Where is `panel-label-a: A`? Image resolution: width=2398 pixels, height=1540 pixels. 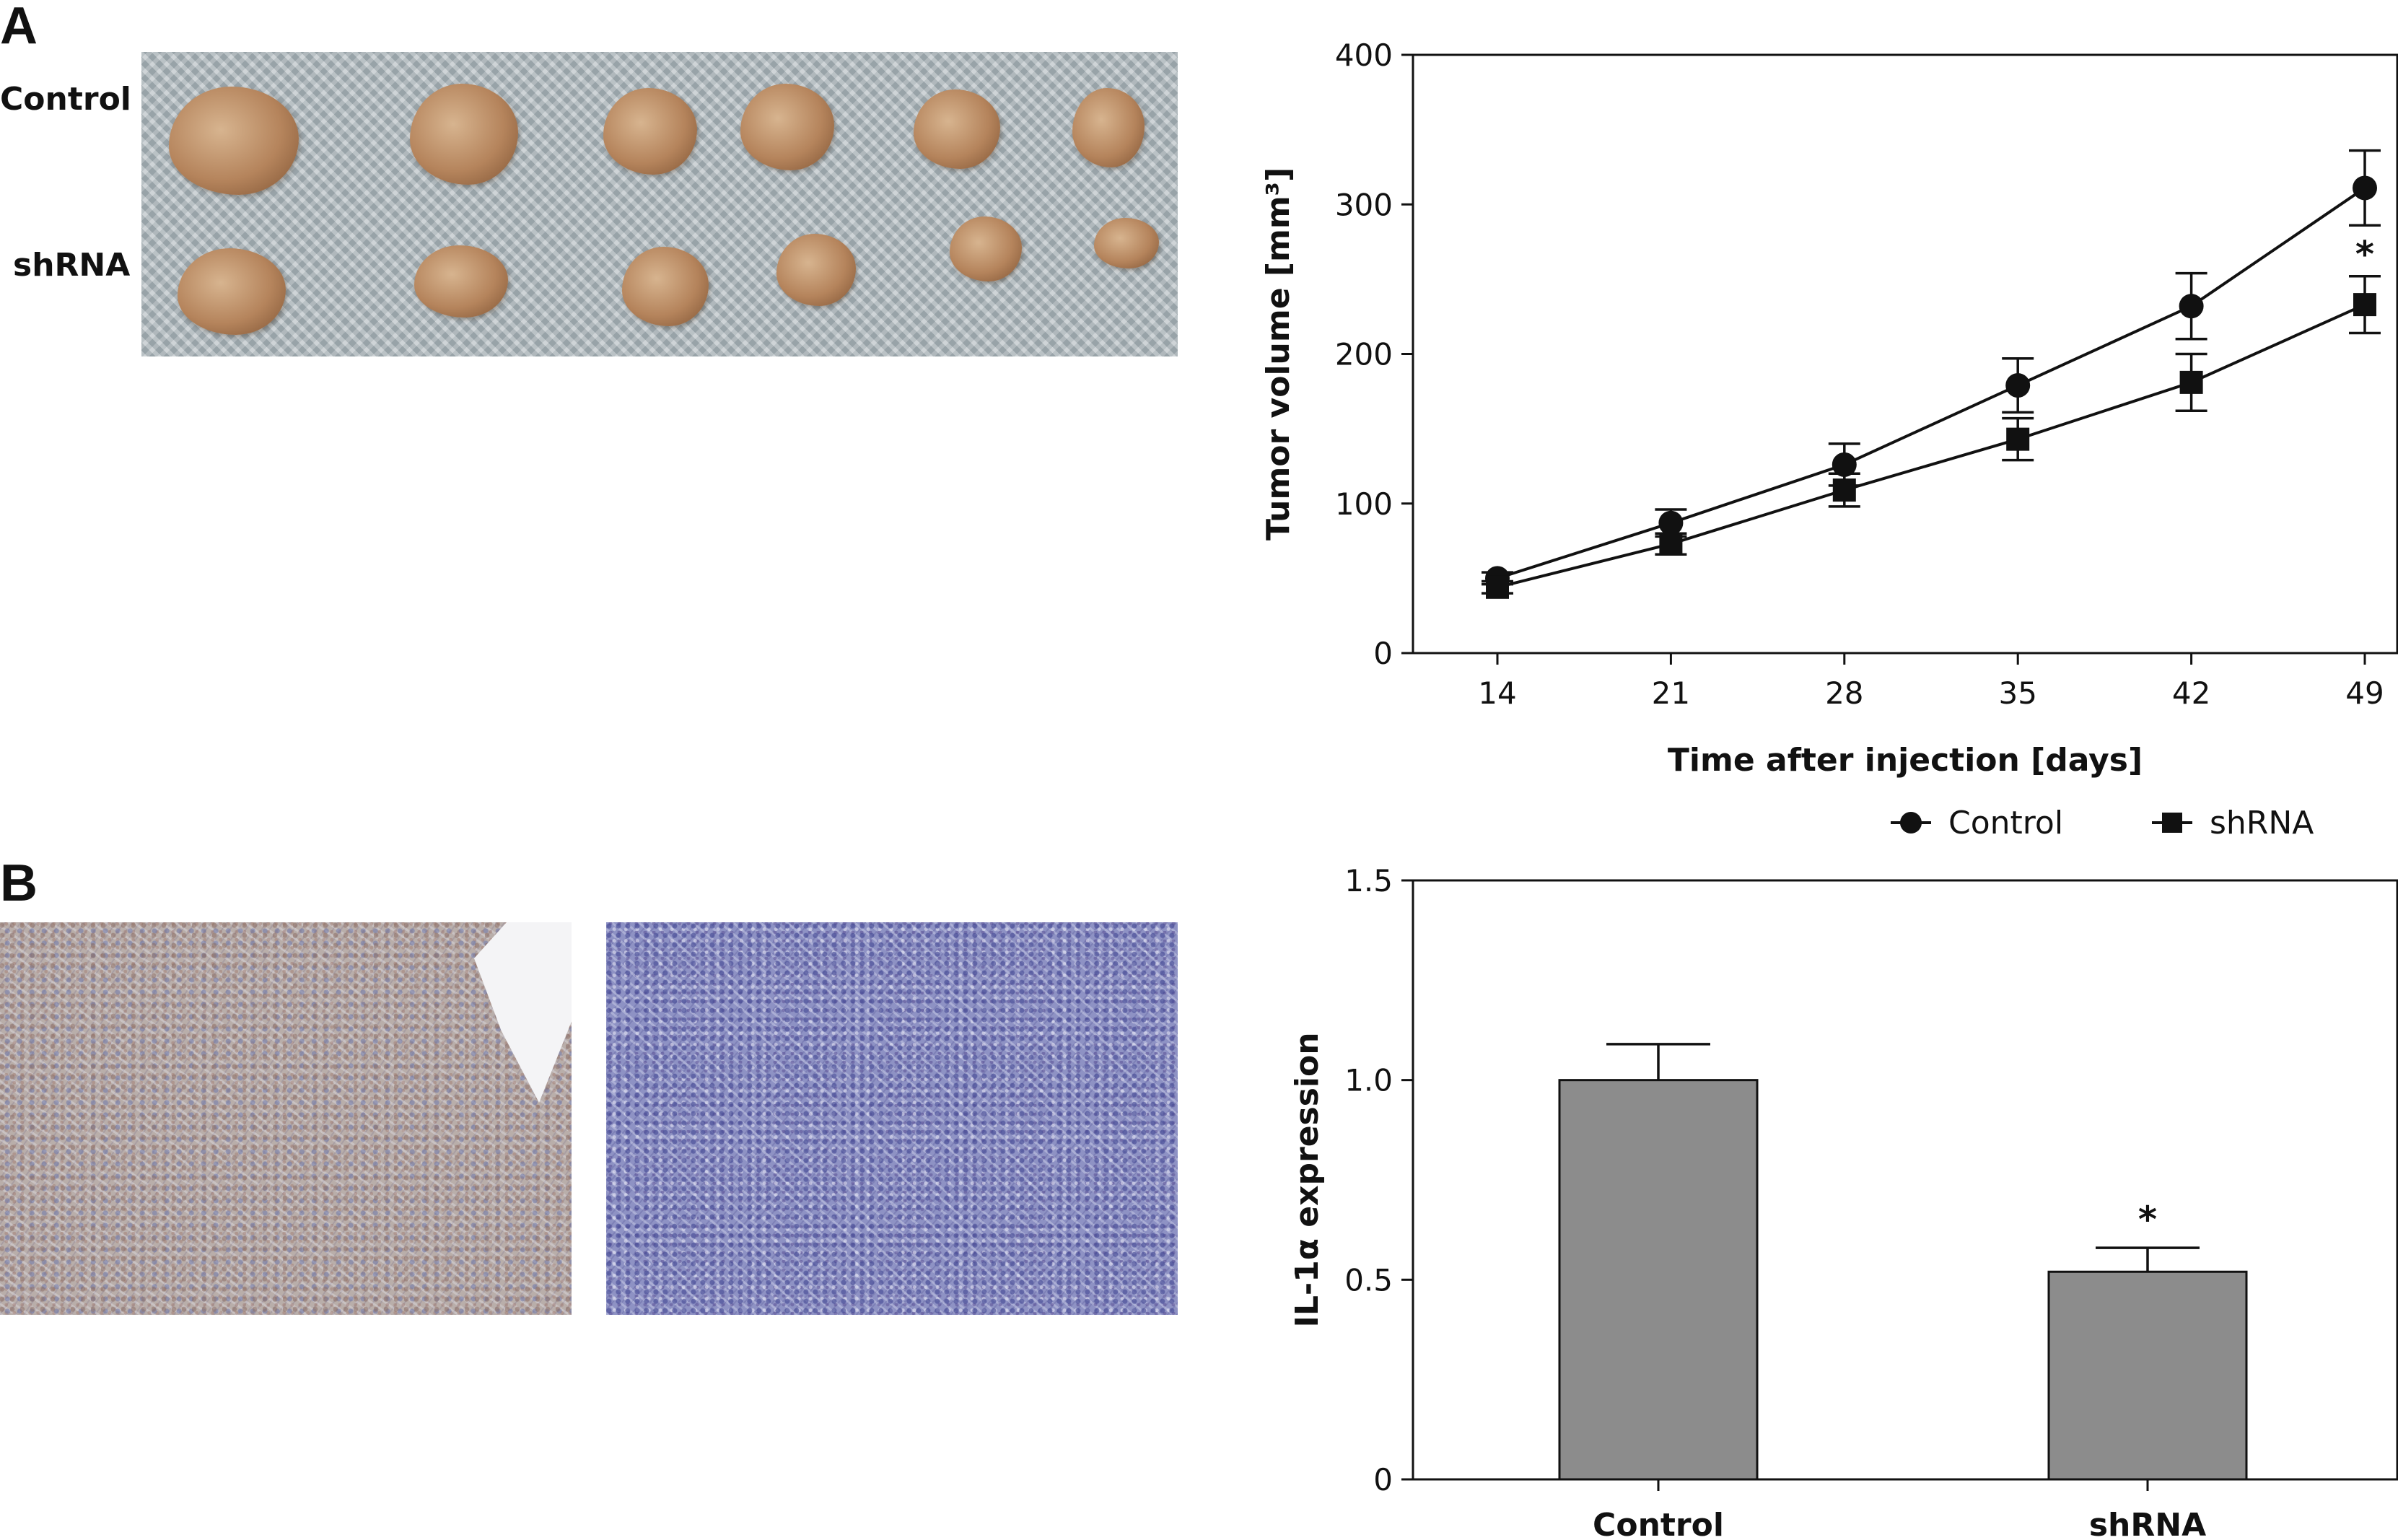 panel-label-a: A is located at coordinates (19, 27).